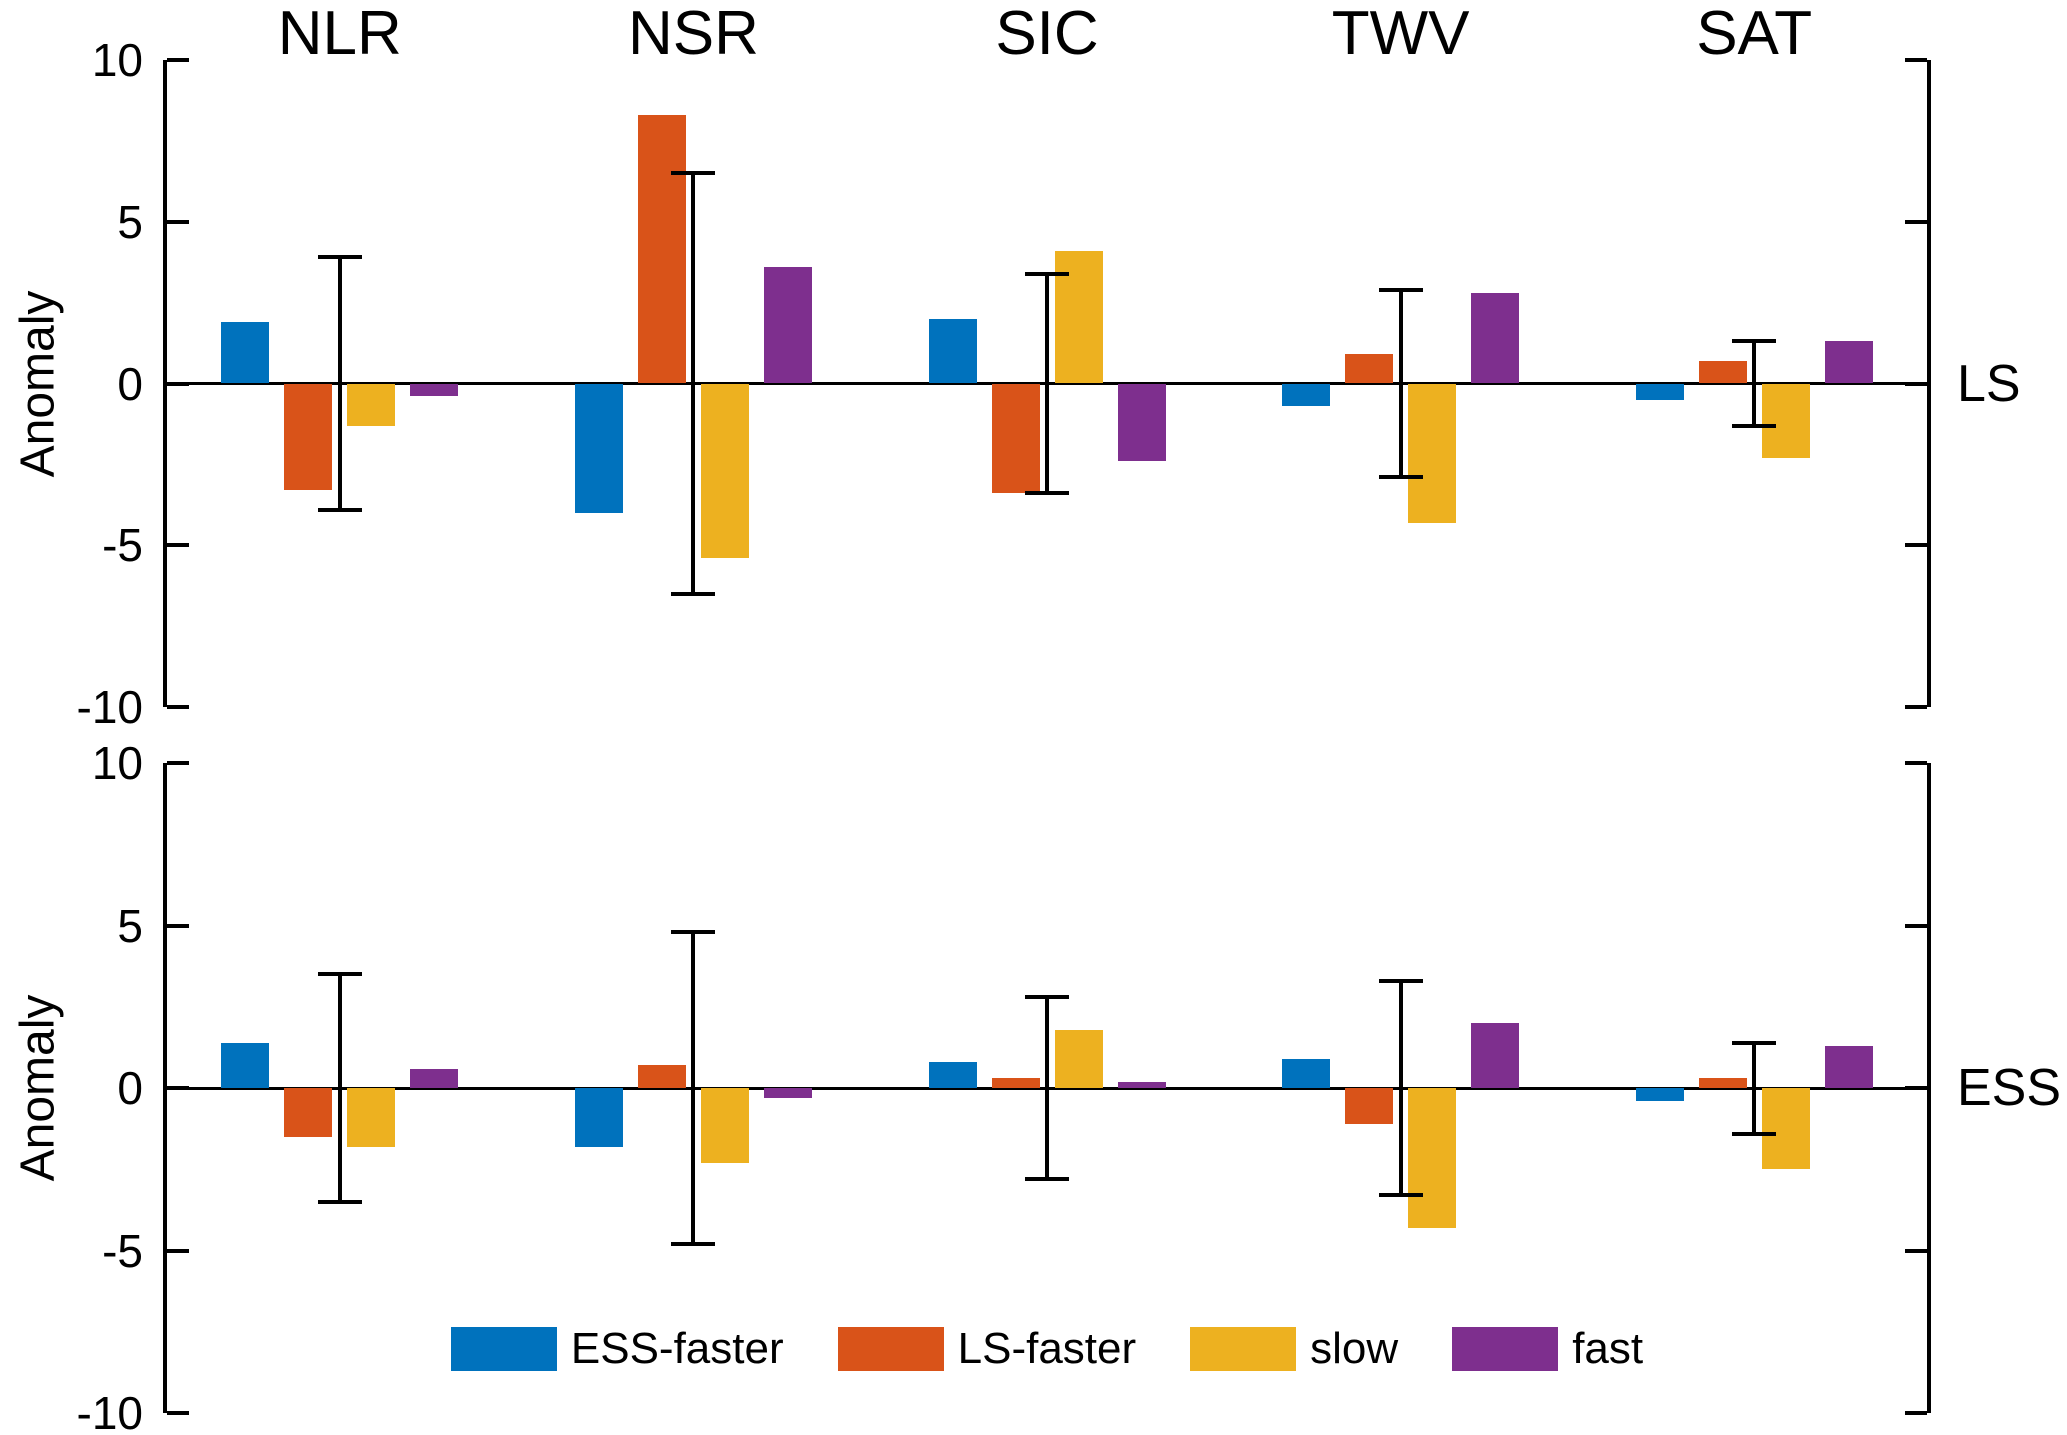 Image resolution: width=2067 pixels, height=1435 pixels. Describe the element at coordinates (598, 1117) in the screenshot. I see `bar-ESS-NSR-ESS-faster` at that location.